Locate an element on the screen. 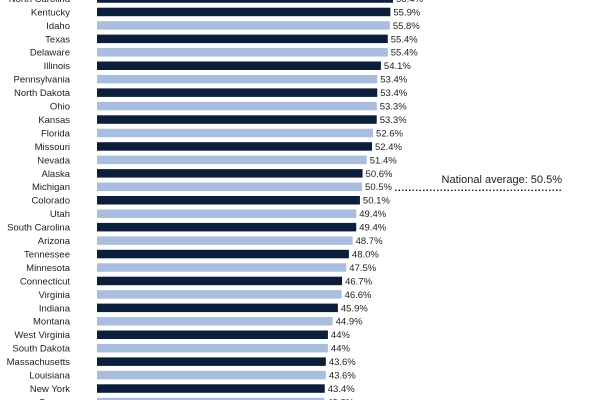 This screenshot has height=400, width=600. value-label: 46.7% is located at coordinates (358, 281).